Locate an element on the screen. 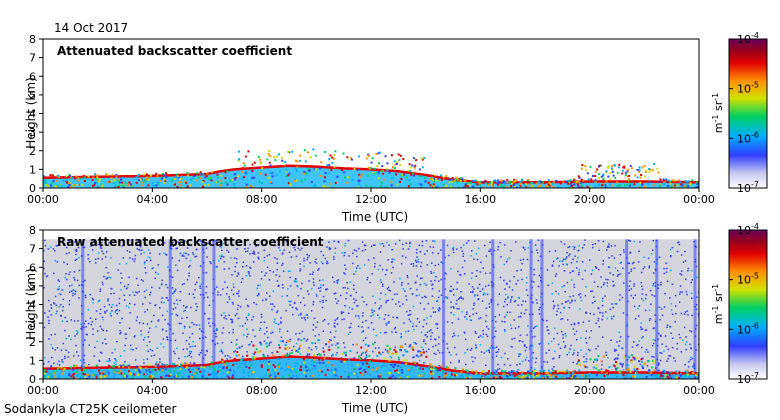 This screenshot has width=780, height=420. cb-tick-label: 10-4 is located at coordinates (748, 229).